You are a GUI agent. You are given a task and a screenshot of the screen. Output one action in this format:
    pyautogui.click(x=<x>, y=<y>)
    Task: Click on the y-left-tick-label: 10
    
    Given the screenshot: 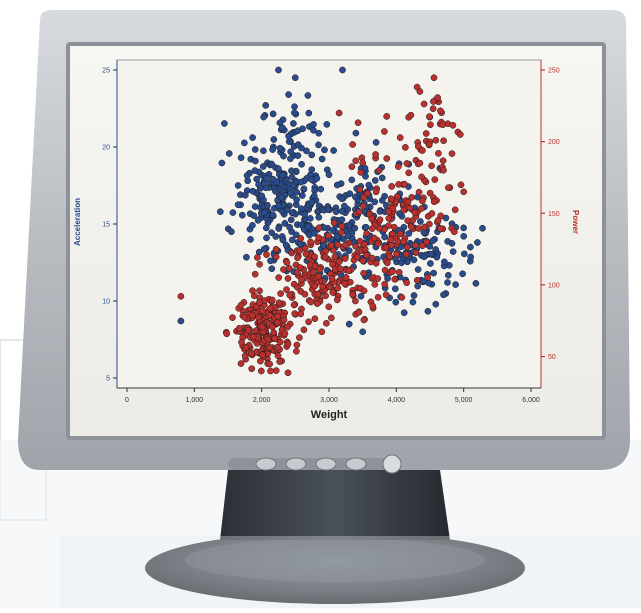 What is the action you would take?
    pyautogui.click(x=106, y=302)
    